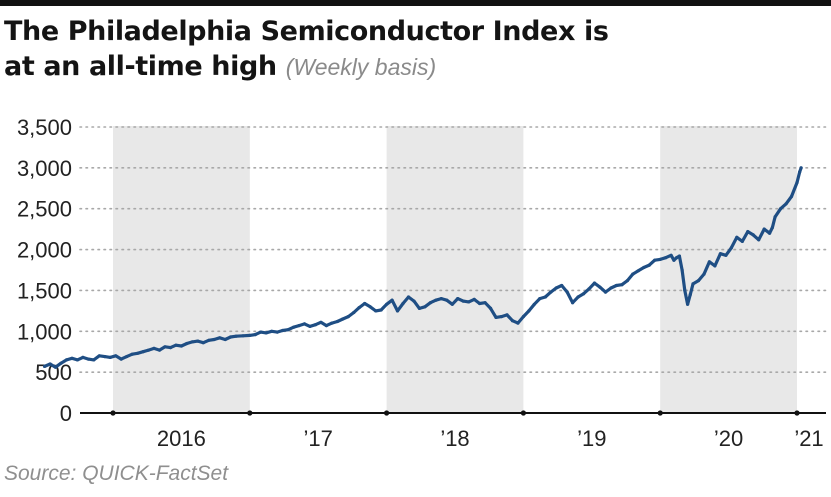 This screenshot has height=497, width=831. I want to click on title-line-1: The Philadelphia Semiconductor Index is, so click(306, 31).